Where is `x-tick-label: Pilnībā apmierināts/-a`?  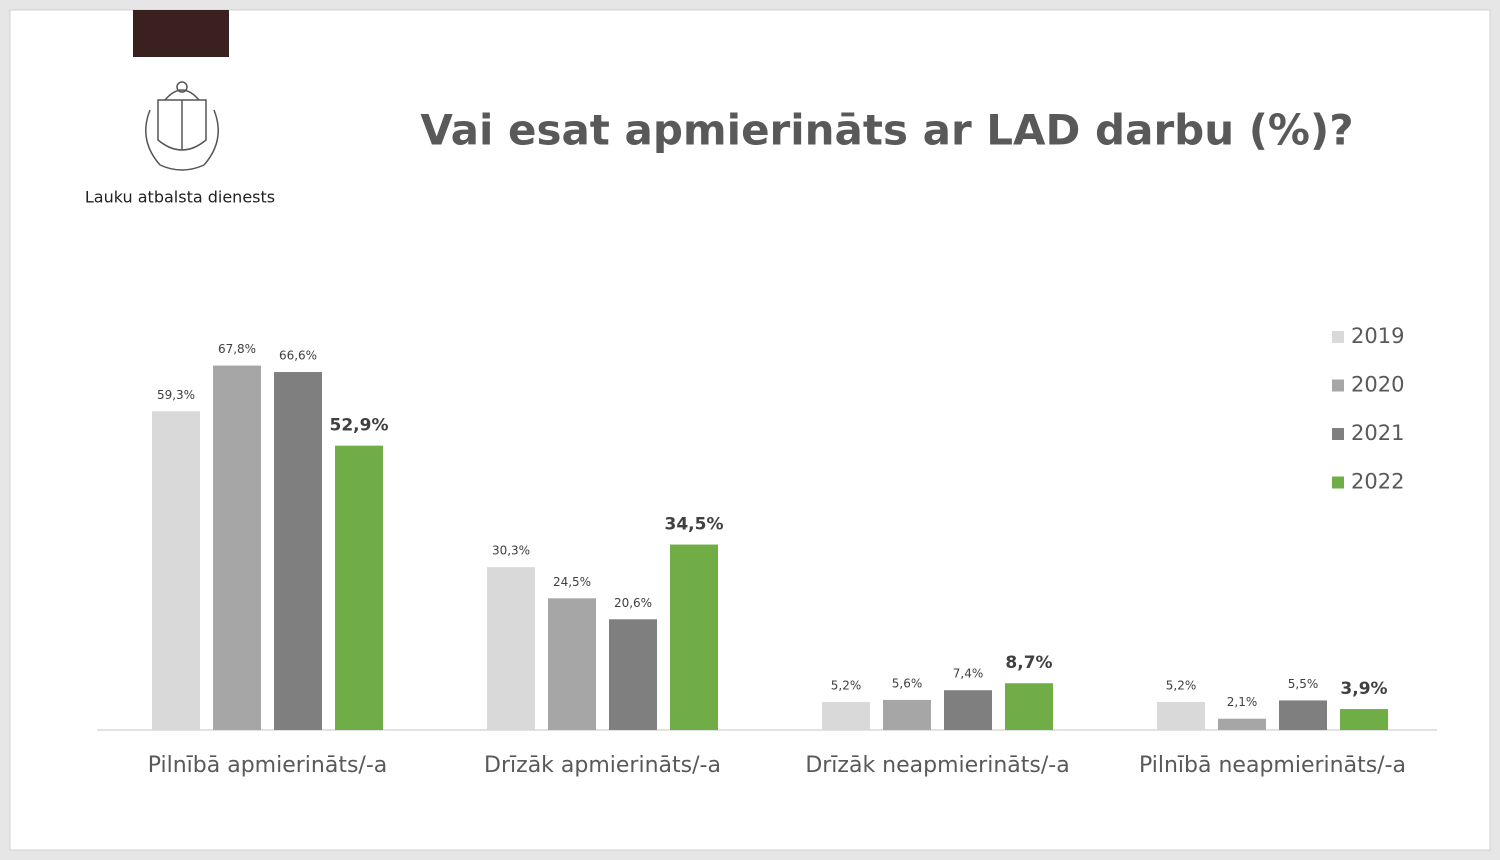
x-tick-label: Pilnībā apmierināts/-a is located at coordinates (268, 765).